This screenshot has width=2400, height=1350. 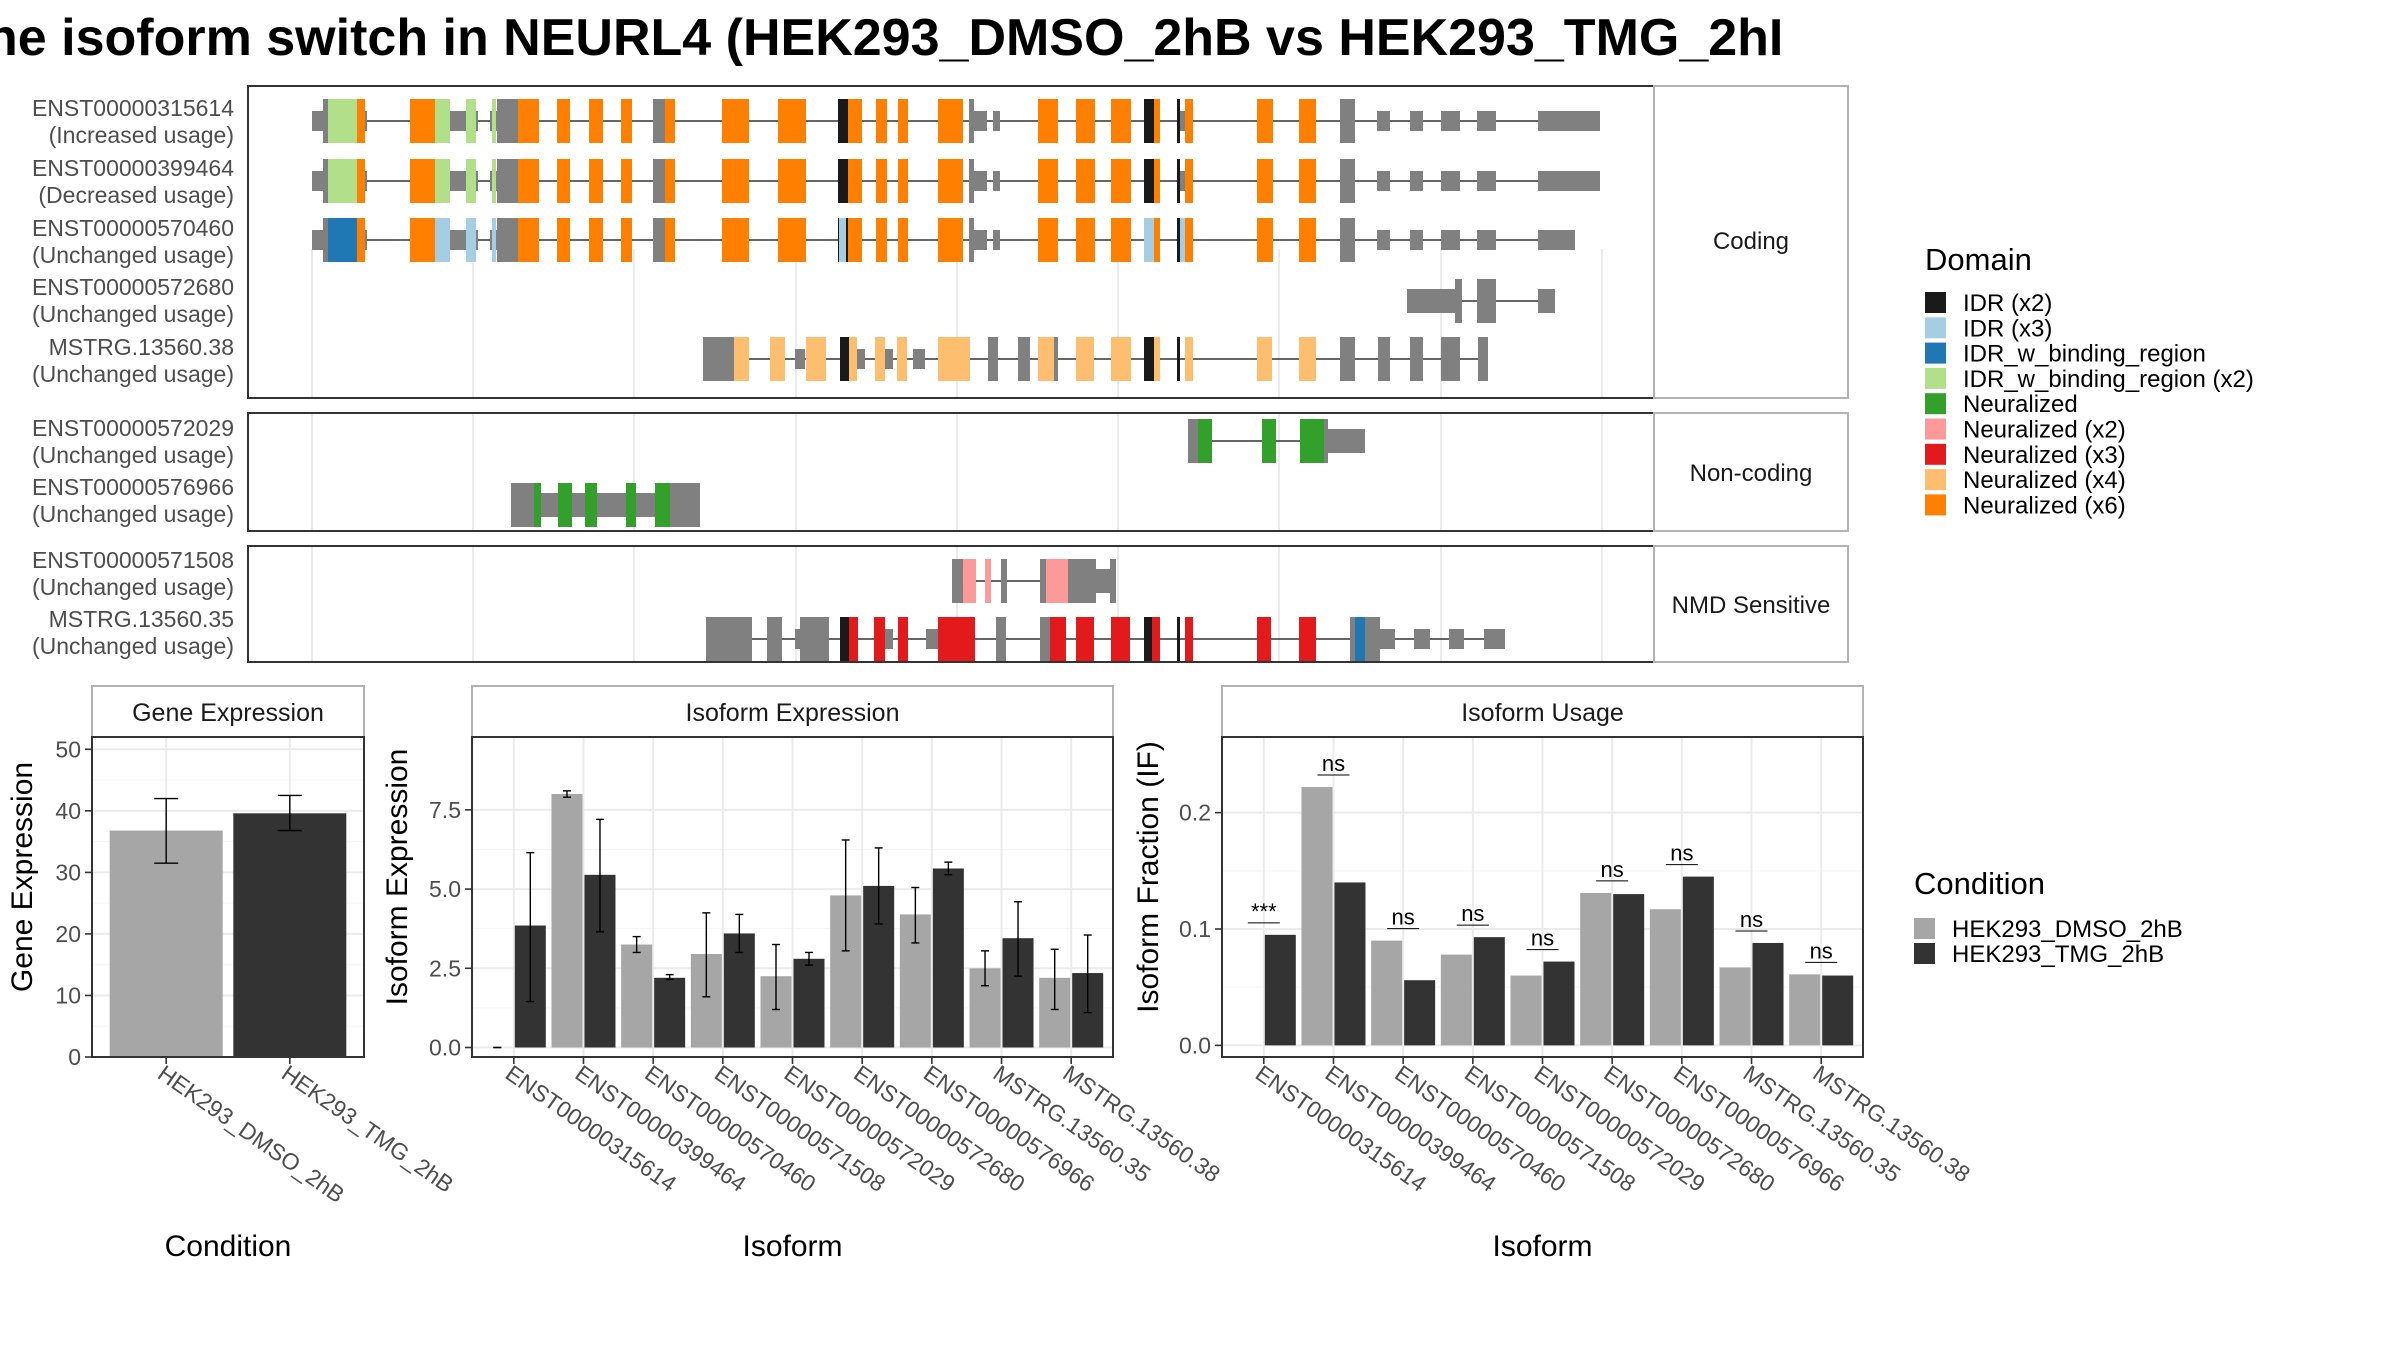 What do you see at coordinates (1264, 911) in the screenshot?
I see `significance-label: ***` at bounding box center [1264, 911].